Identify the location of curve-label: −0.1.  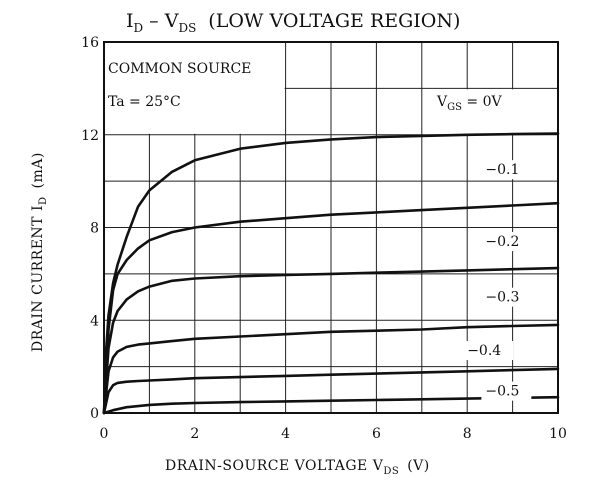
(502, 170).